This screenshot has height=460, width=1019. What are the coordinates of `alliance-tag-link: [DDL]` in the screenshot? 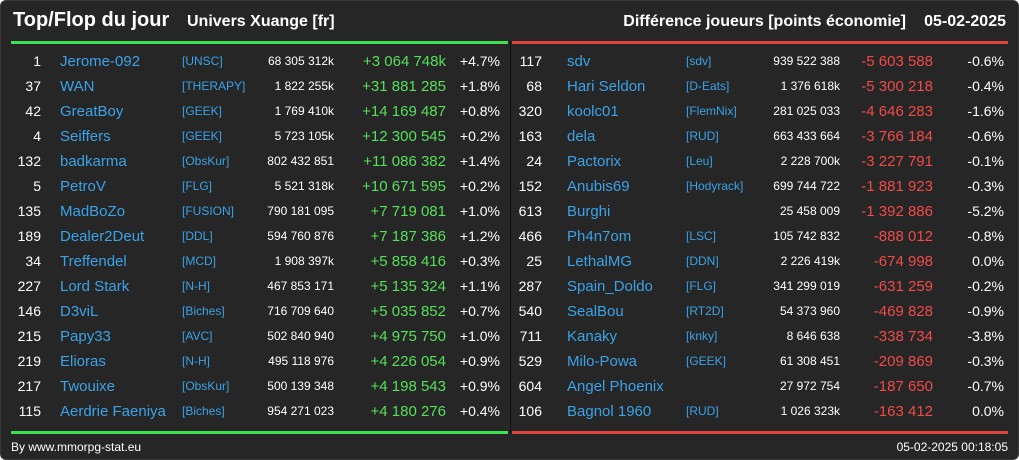 It's located at (197, 236).